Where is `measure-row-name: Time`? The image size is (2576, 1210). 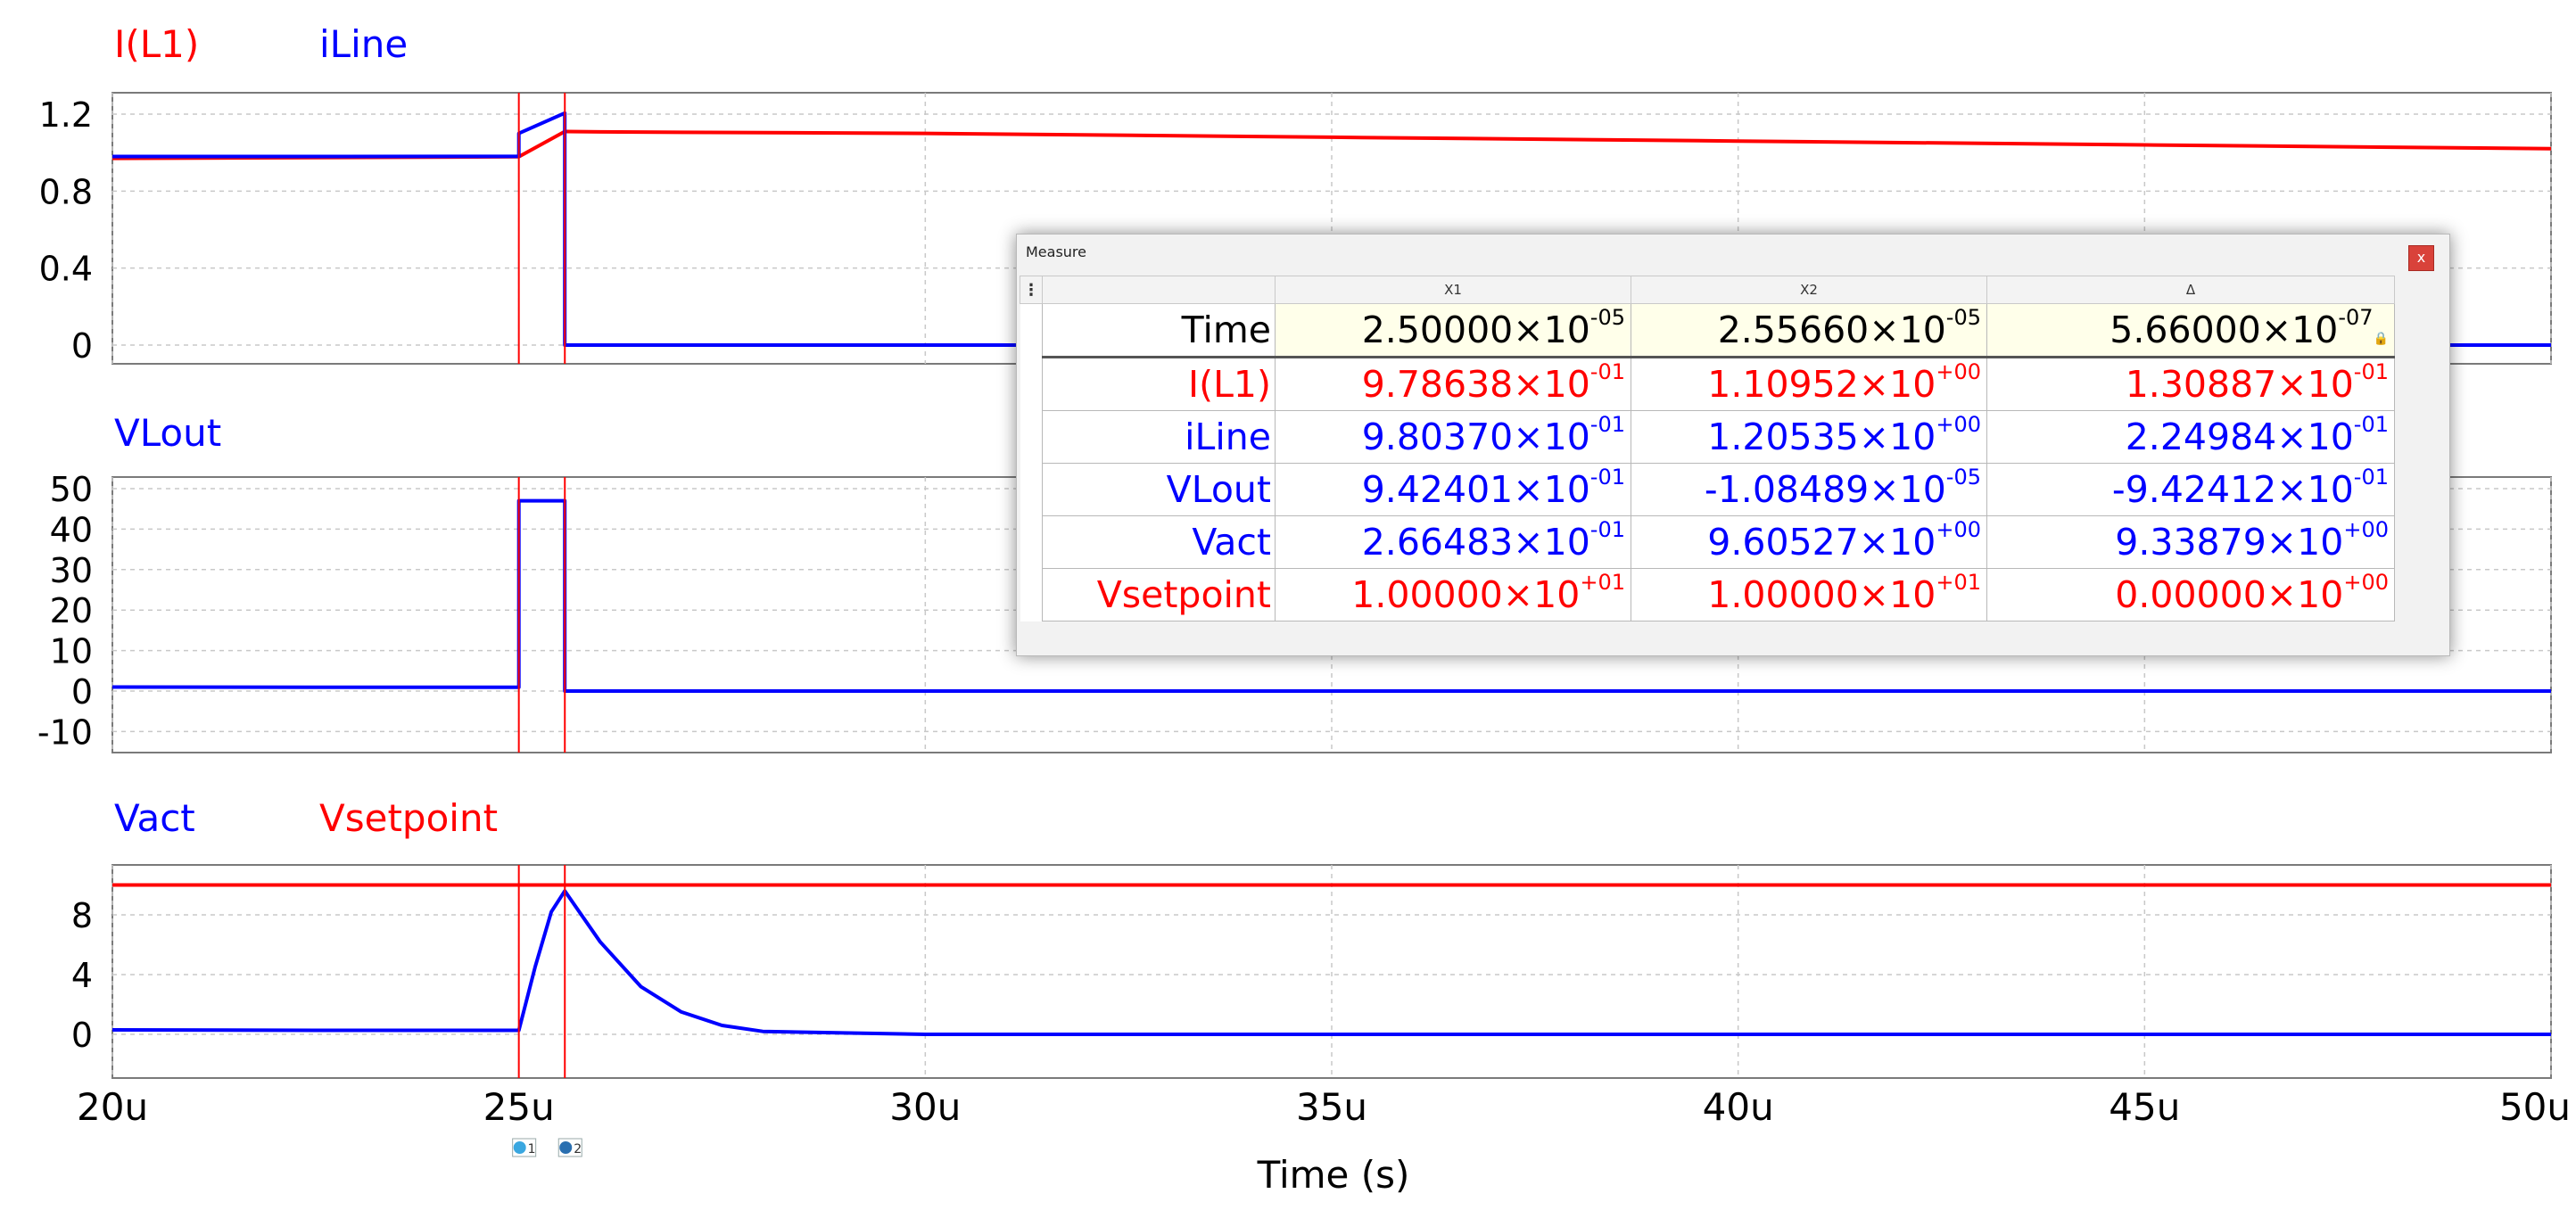 measure-row-name: Time is located at coordinates (1159, 331).